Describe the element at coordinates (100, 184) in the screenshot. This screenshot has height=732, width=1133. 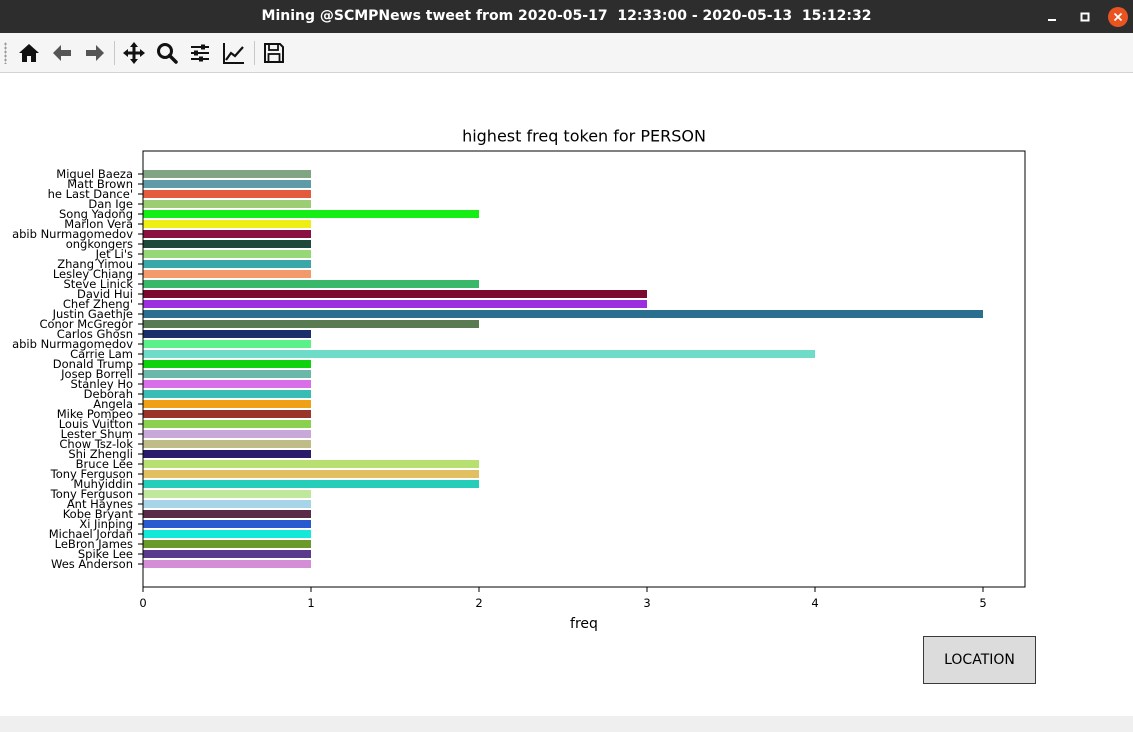
I see `y-tick-label: Matt Brown` at that location.